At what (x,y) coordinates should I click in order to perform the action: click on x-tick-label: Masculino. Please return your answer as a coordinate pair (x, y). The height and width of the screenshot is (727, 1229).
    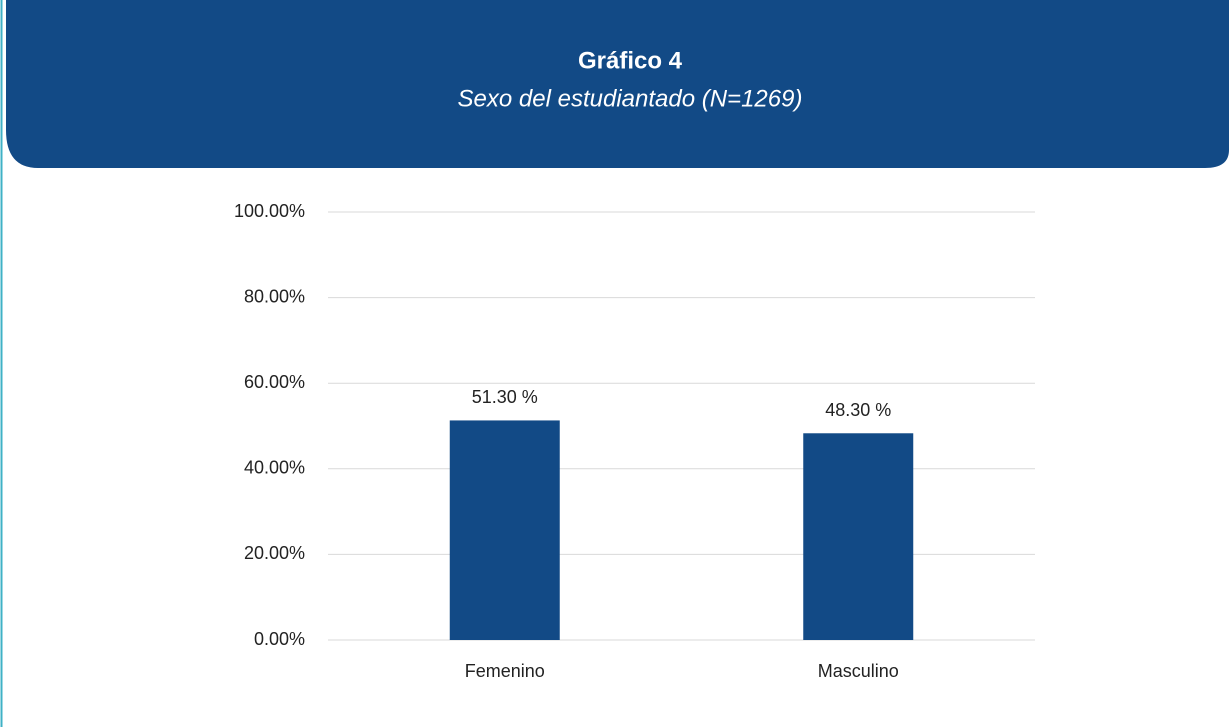
    Looking at the image, I should click on (858, 671).